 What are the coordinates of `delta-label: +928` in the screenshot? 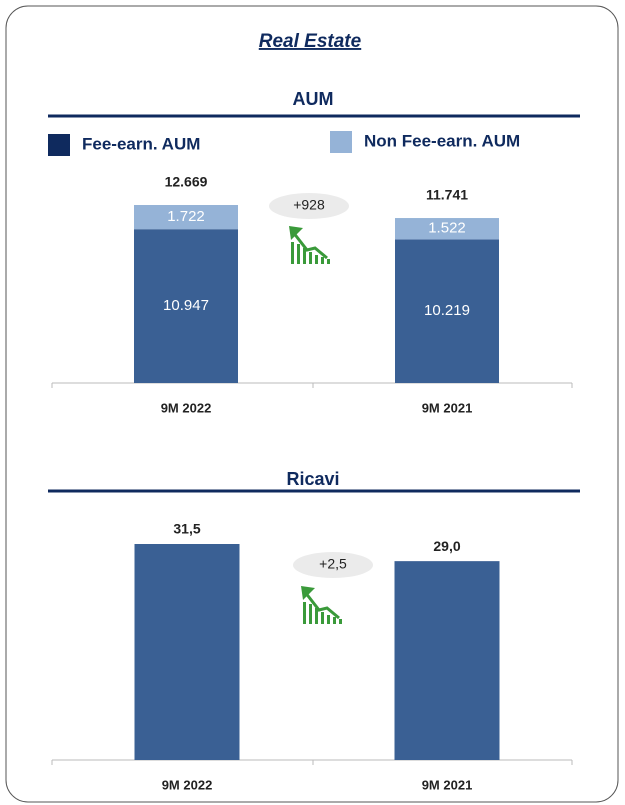 It's located at (309, 205).